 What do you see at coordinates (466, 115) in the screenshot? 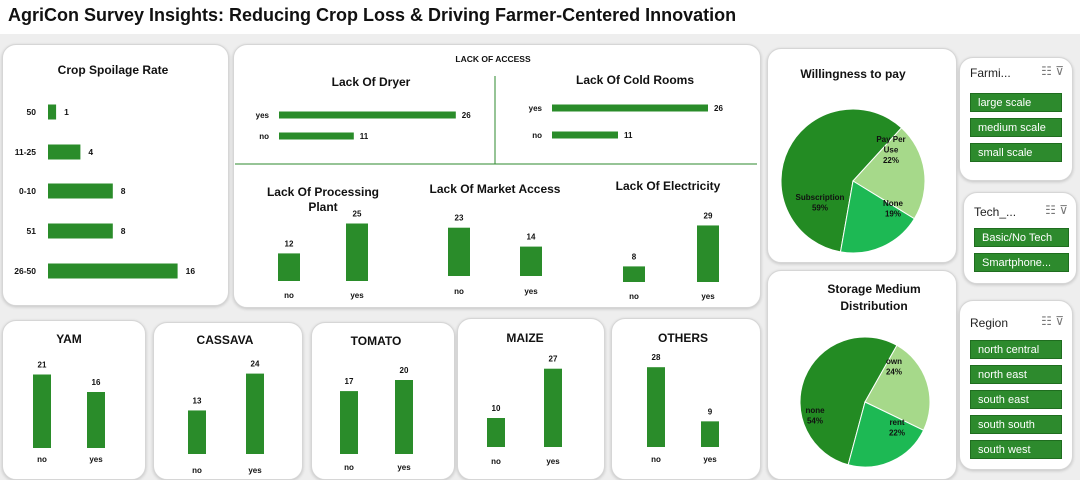
I see `data-label-dryer-0: 26` at bounding box center [466, 115].